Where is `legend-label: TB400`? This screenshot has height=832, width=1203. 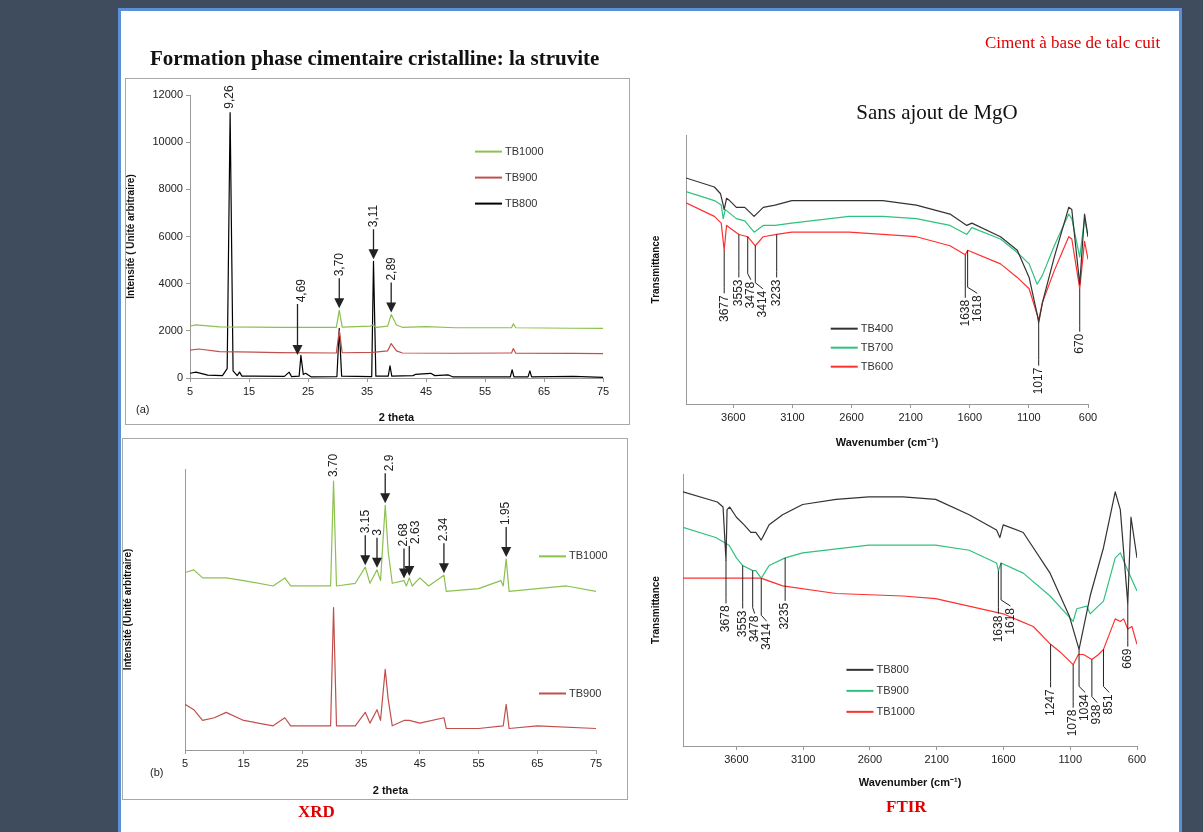
legend-label: TB400 is located at coordinates (877, 327).